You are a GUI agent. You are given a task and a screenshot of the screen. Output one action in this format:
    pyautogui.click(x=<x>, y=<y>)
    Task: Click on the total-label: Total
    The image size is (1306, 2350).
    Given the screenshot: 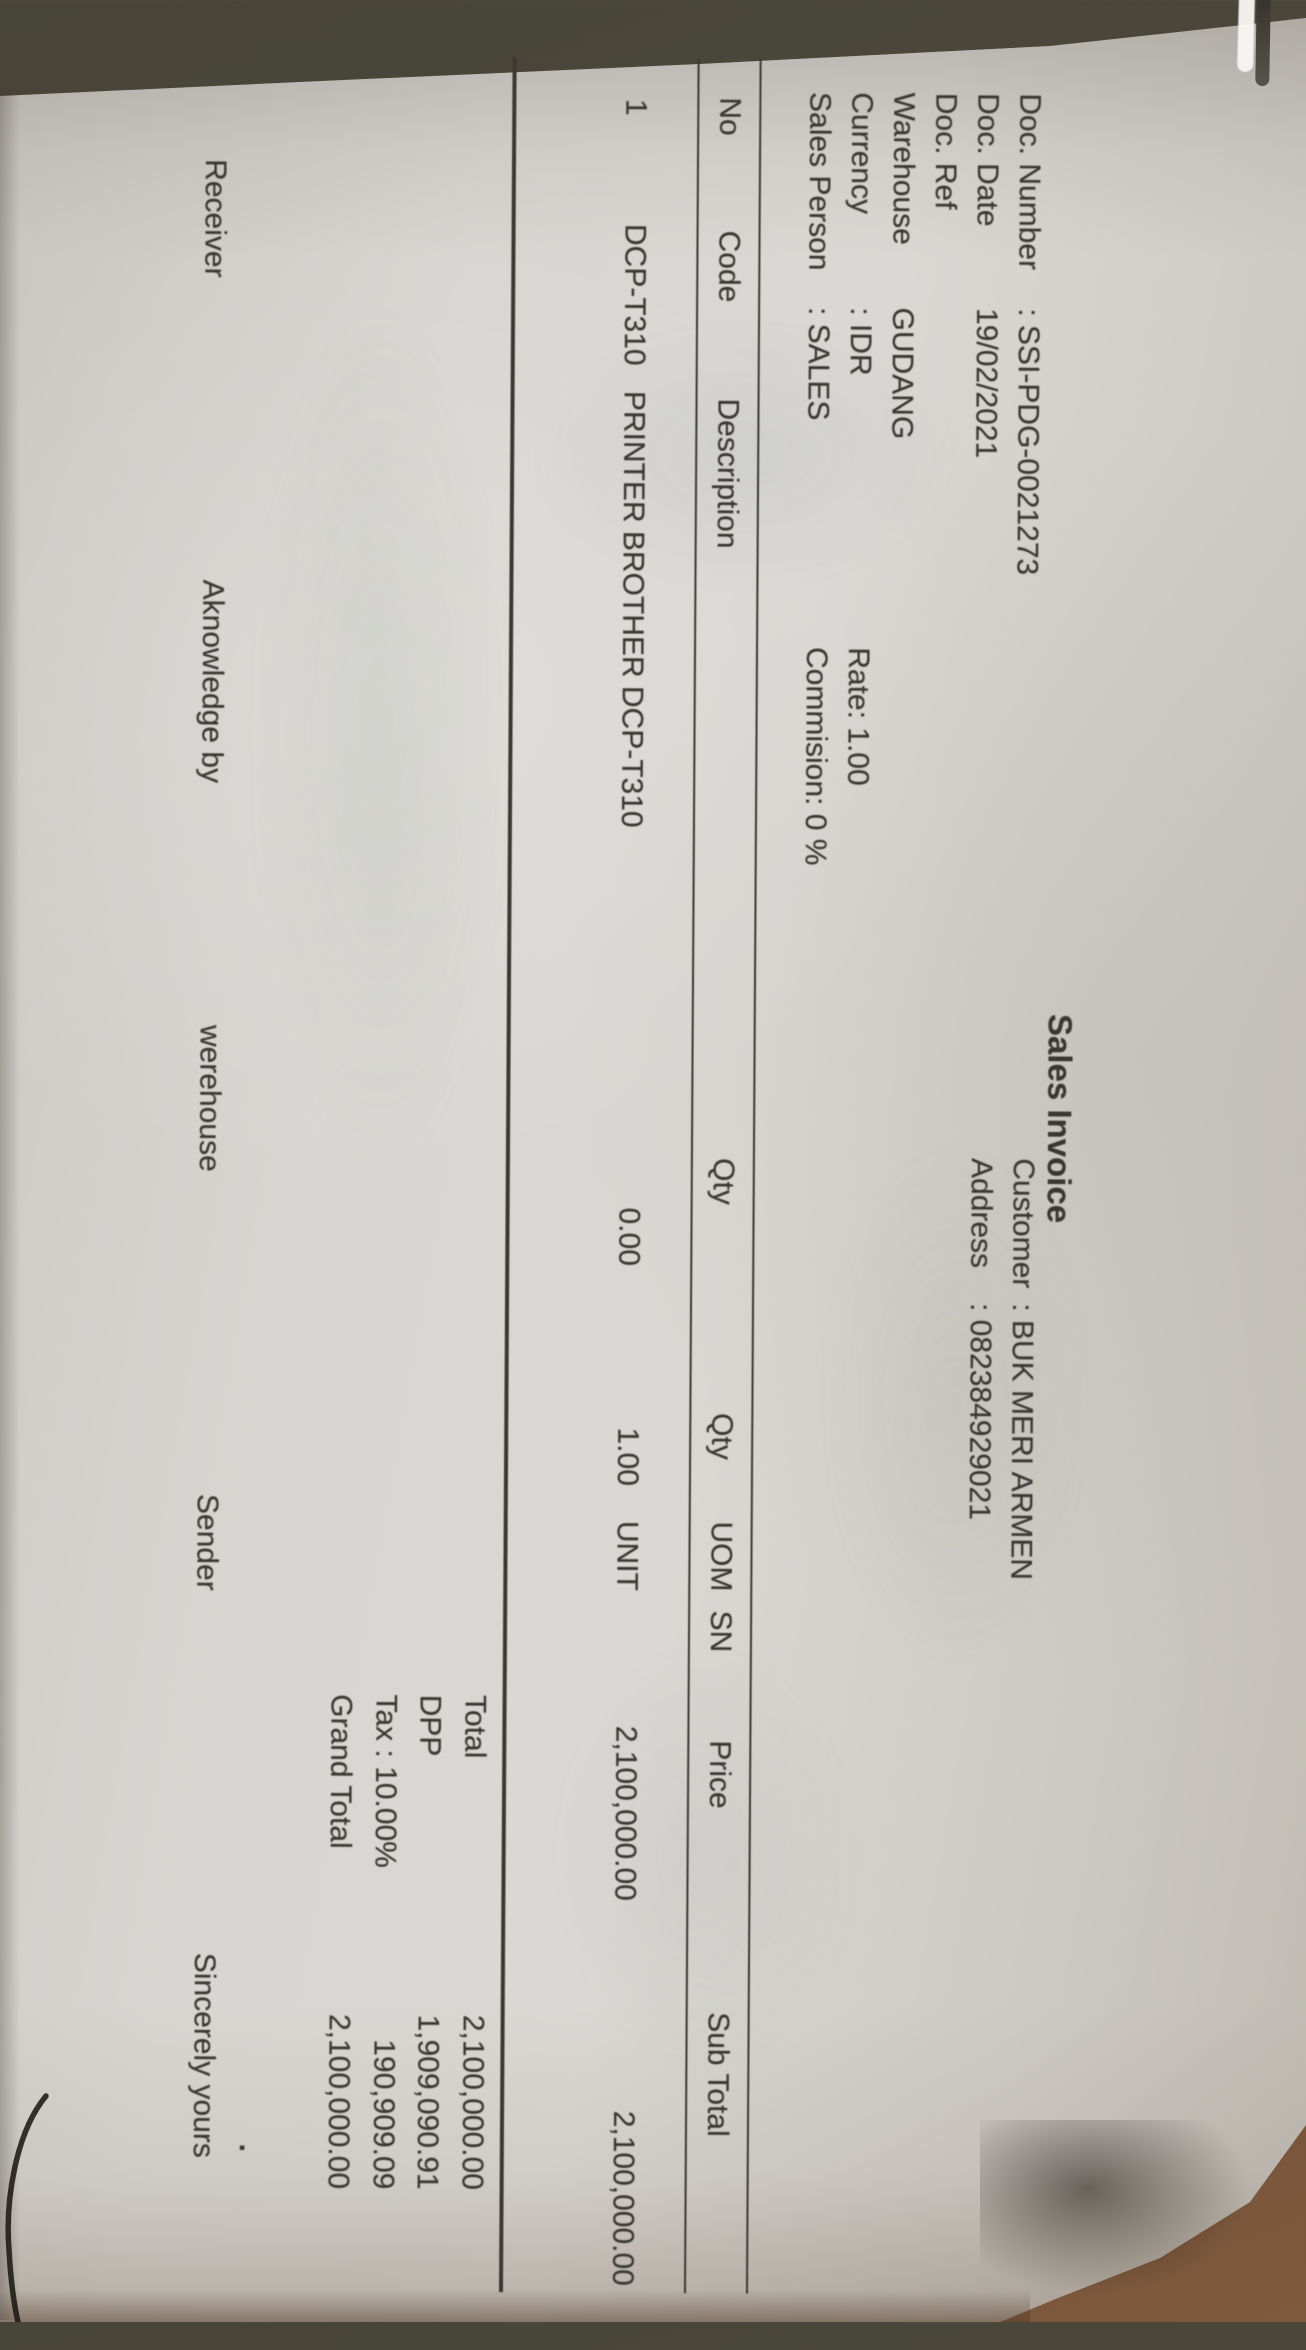 What is the action you would take?
    pyautogui.click(x=474, y=1727)
    